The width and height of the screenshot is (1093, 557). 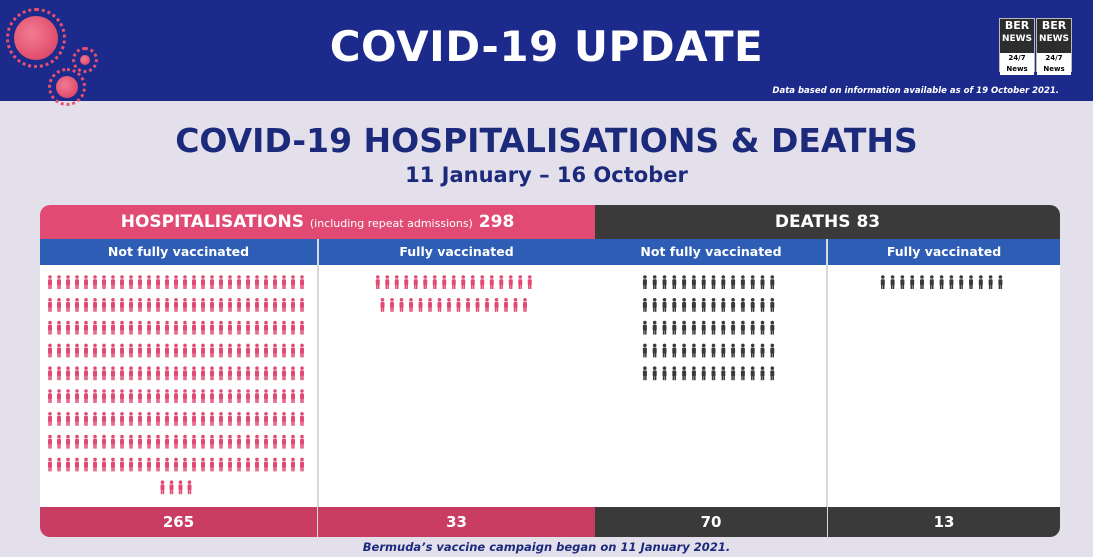 I want to click on bernews-logo: BER NEWS 24/7 News, so click(x=1054, y=46).